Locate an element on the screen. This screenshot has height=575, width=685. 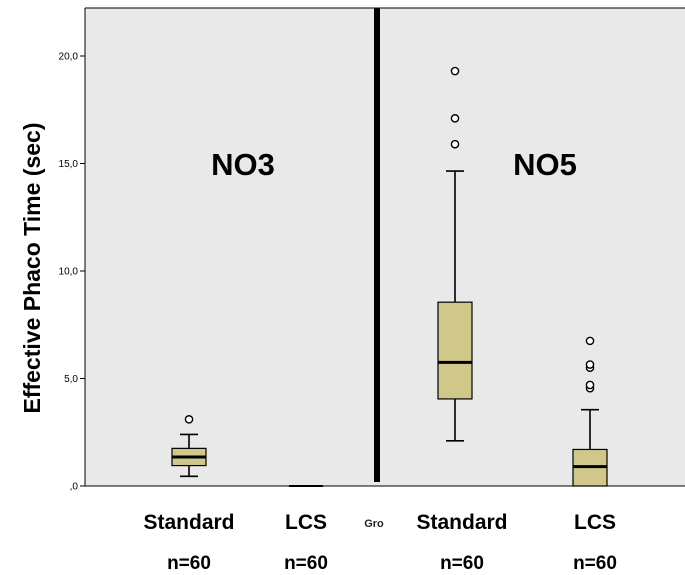
n-label-no5-standard: n=60 is located at coordinates (462, 563).